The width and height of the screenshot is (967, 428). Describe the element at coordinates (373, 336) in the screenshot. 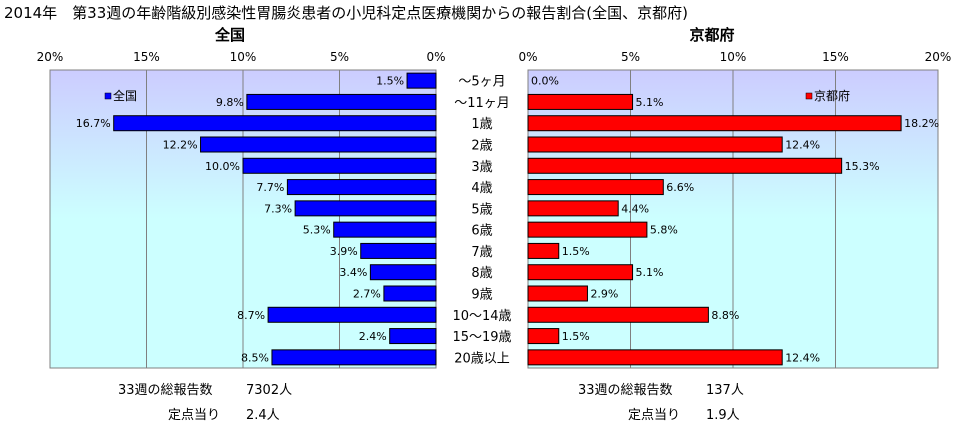

I see `national-data-label: 2.4%` at that location.